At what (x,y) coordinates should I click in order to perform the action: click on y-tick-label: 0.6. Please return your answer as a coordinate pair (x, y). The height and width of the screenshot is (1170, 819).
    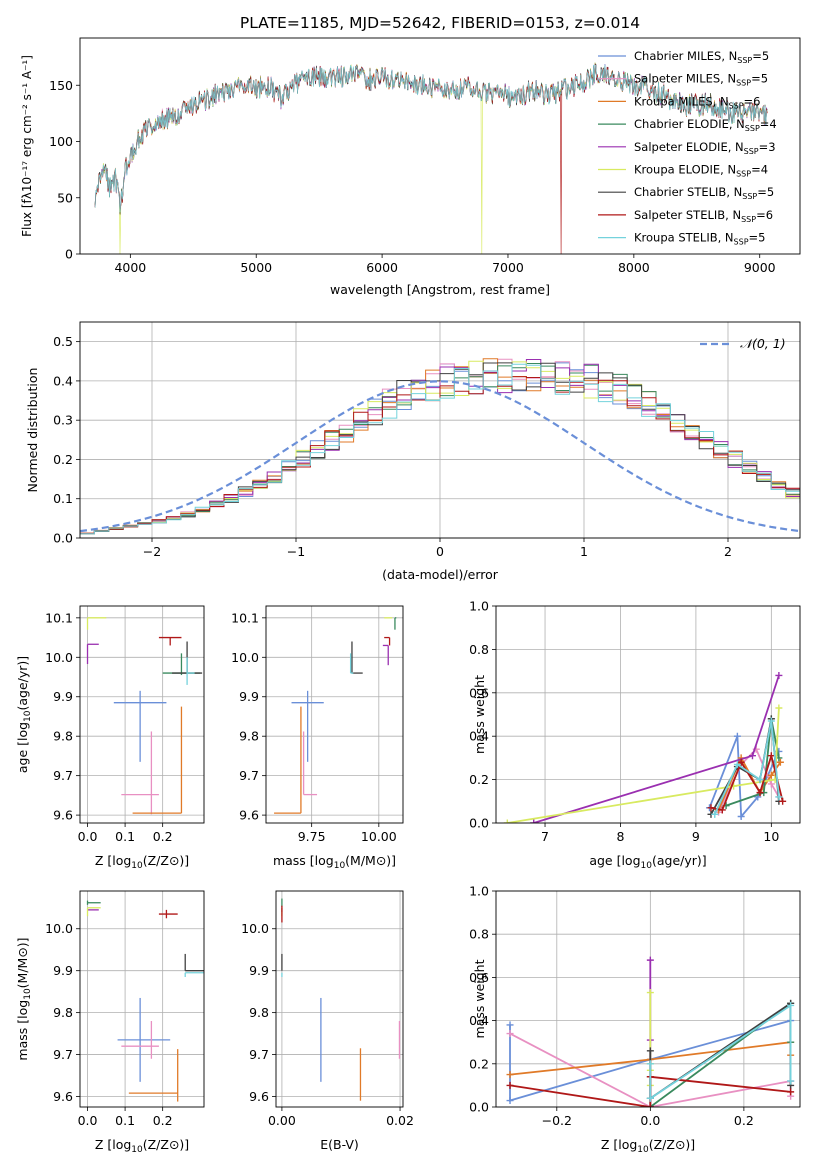
    Looking at the image, I should click on (479, 977).